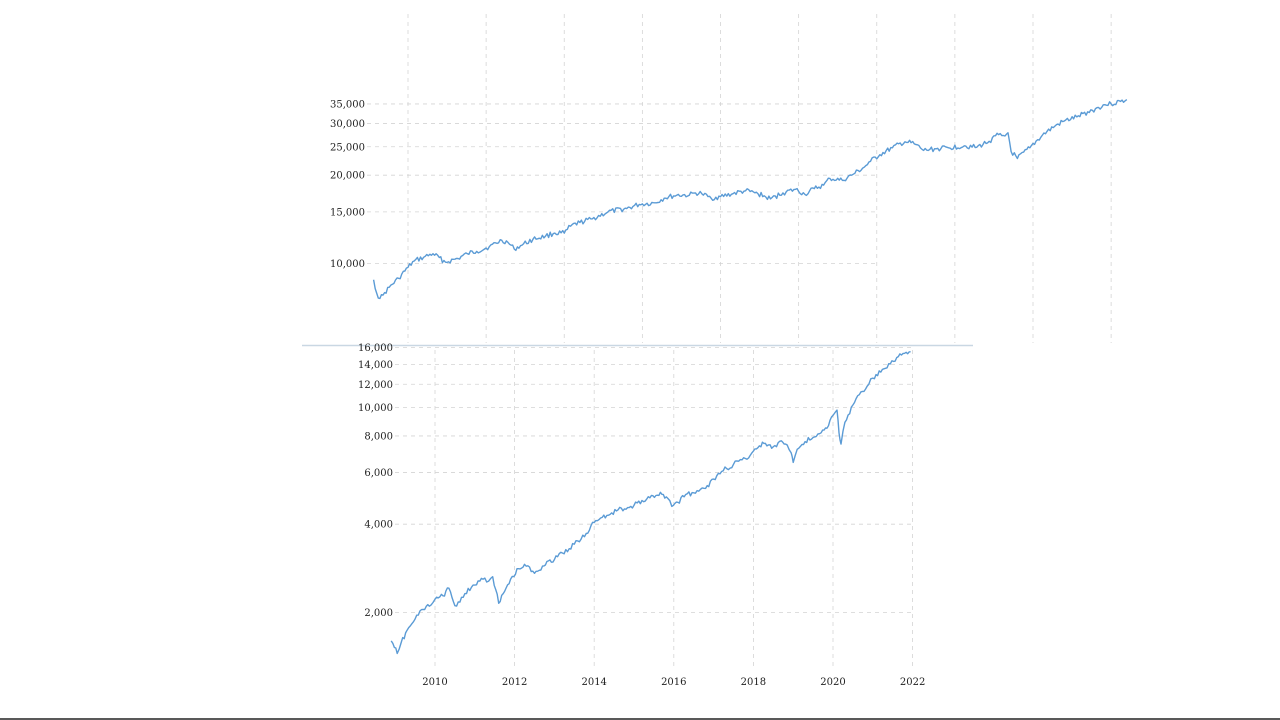  I want to click on lower-y-tick-label: 16,000, so click(375, 348).